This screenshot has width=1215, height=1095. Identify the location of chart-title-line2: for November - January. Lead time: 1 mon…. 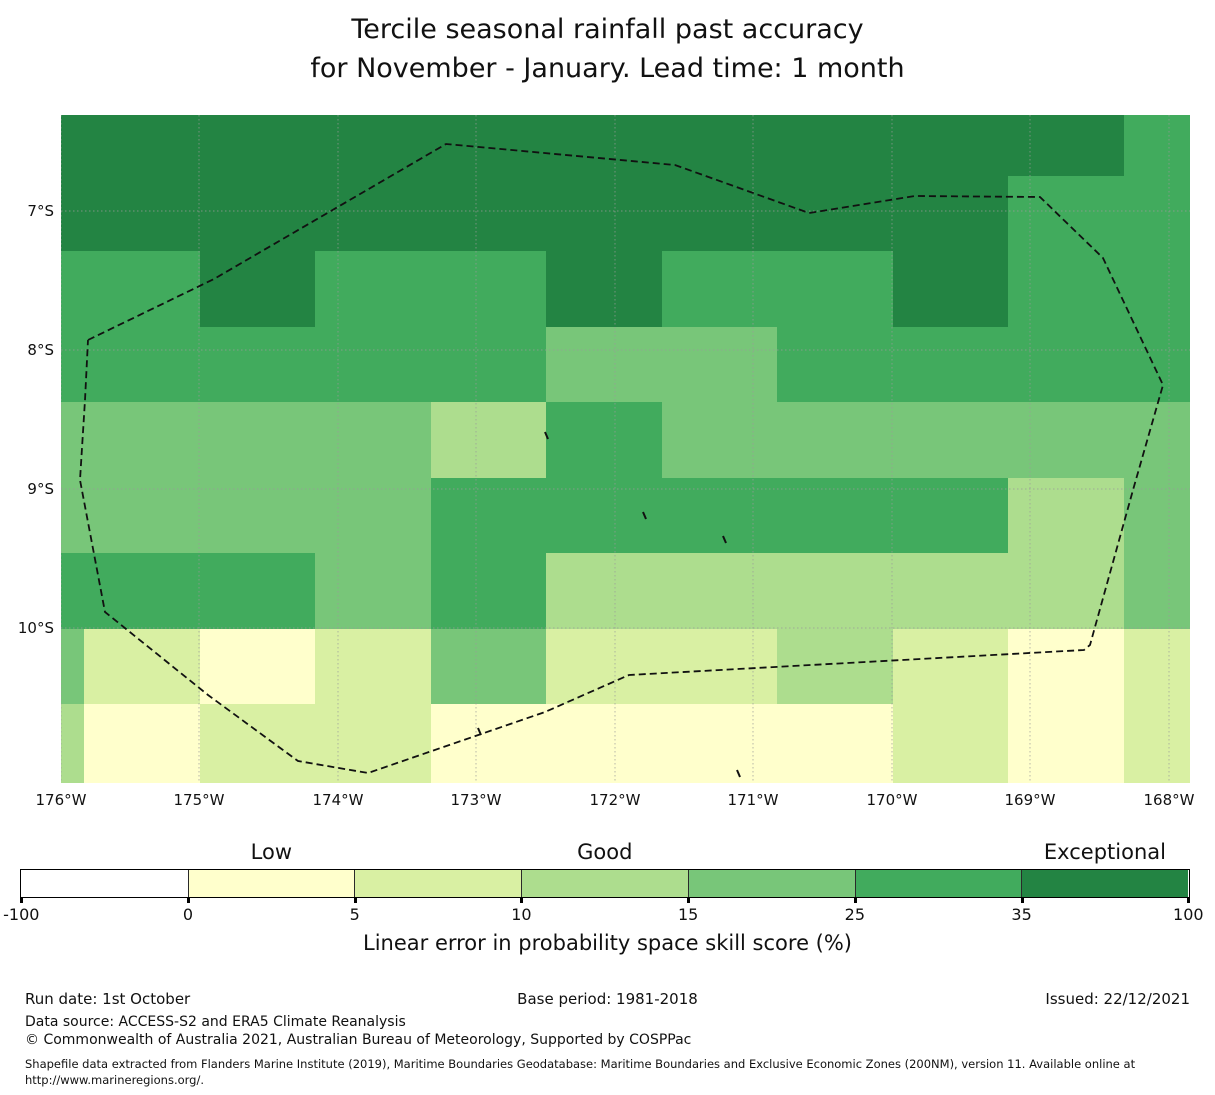
(607, 68).